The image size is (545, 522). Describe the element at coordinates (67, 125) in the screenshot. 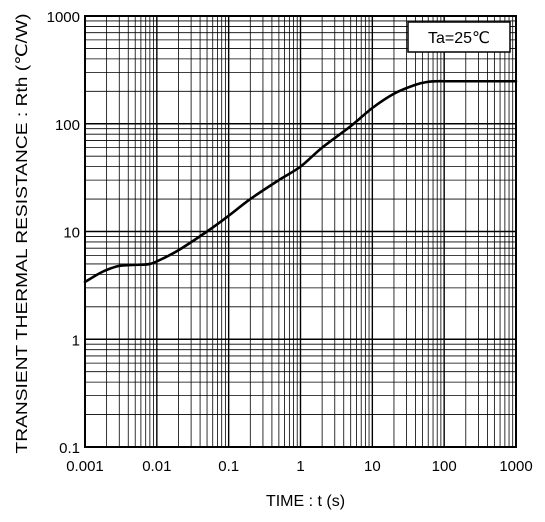

I see `y-tick-label: 100` at that location.